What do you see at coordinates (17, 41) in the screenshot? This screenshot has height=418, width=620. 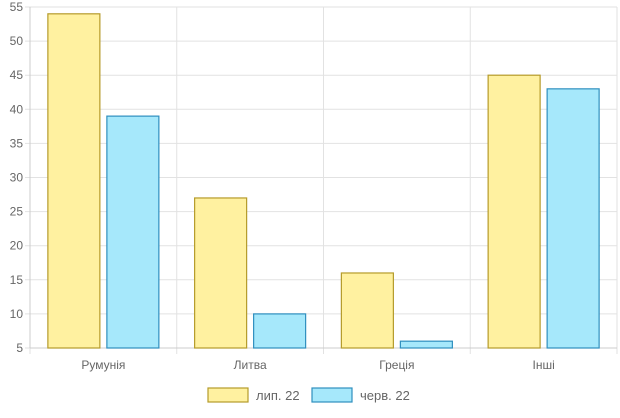 I see `y-tick-label: 50` at bounding box center [17, 41].